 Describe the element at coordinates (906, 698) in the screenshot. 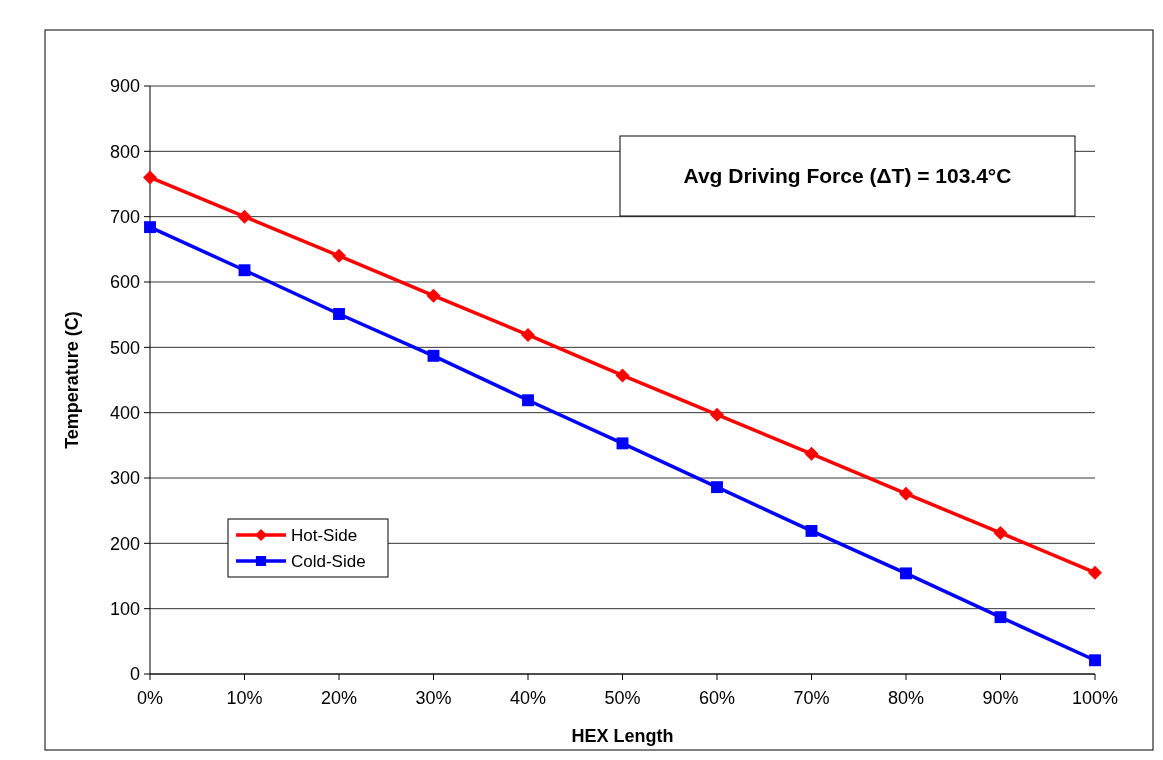

I see `x-tick-label: 80%` at that location.